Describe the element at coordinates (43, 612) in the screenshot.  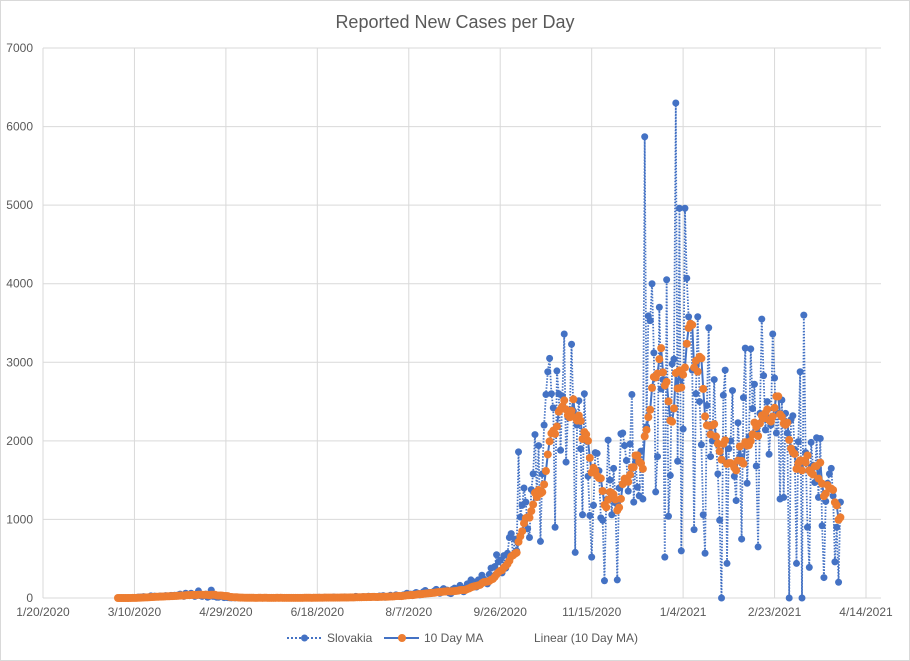
I see `x-tick-label: 1/20/2020` at that location.